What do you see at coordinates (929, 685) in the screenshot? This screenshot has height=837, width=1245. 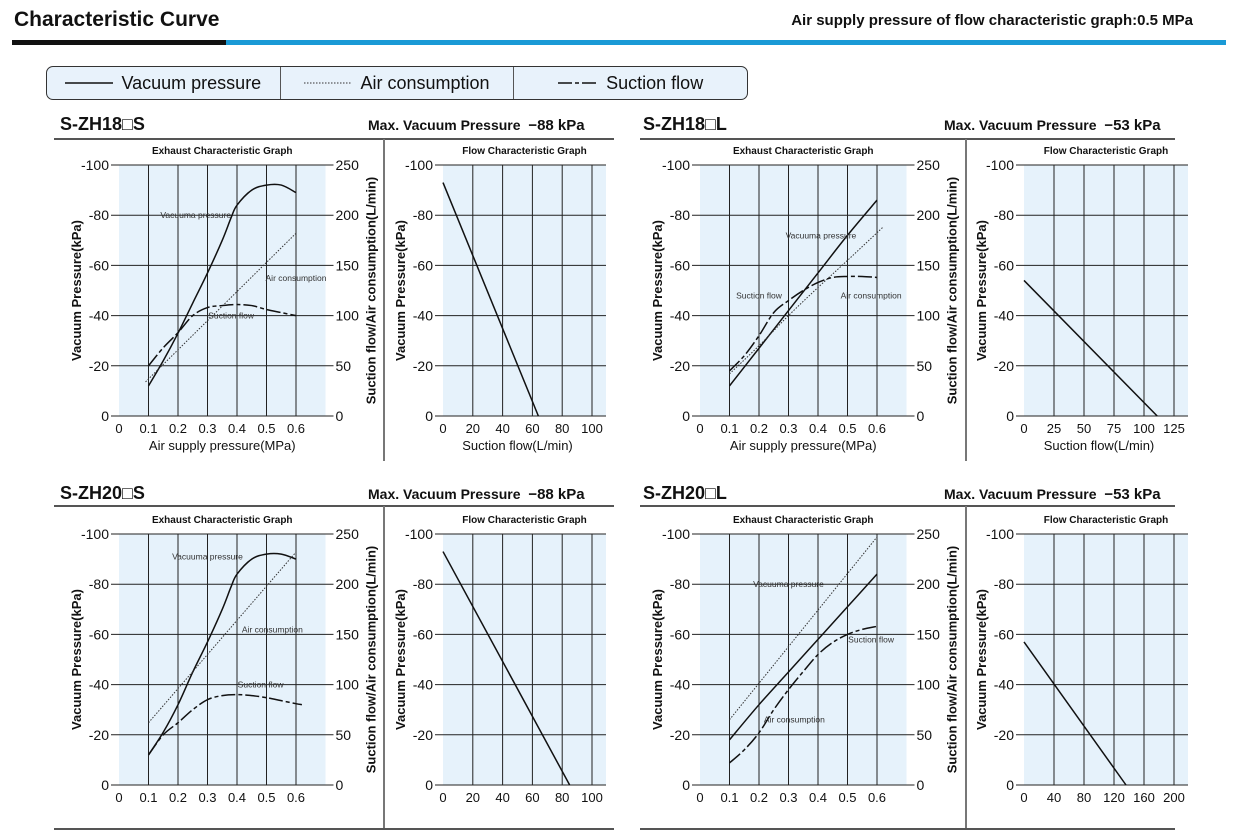 I see `y2-tick-label: 100` at bounding box center [929, 685].